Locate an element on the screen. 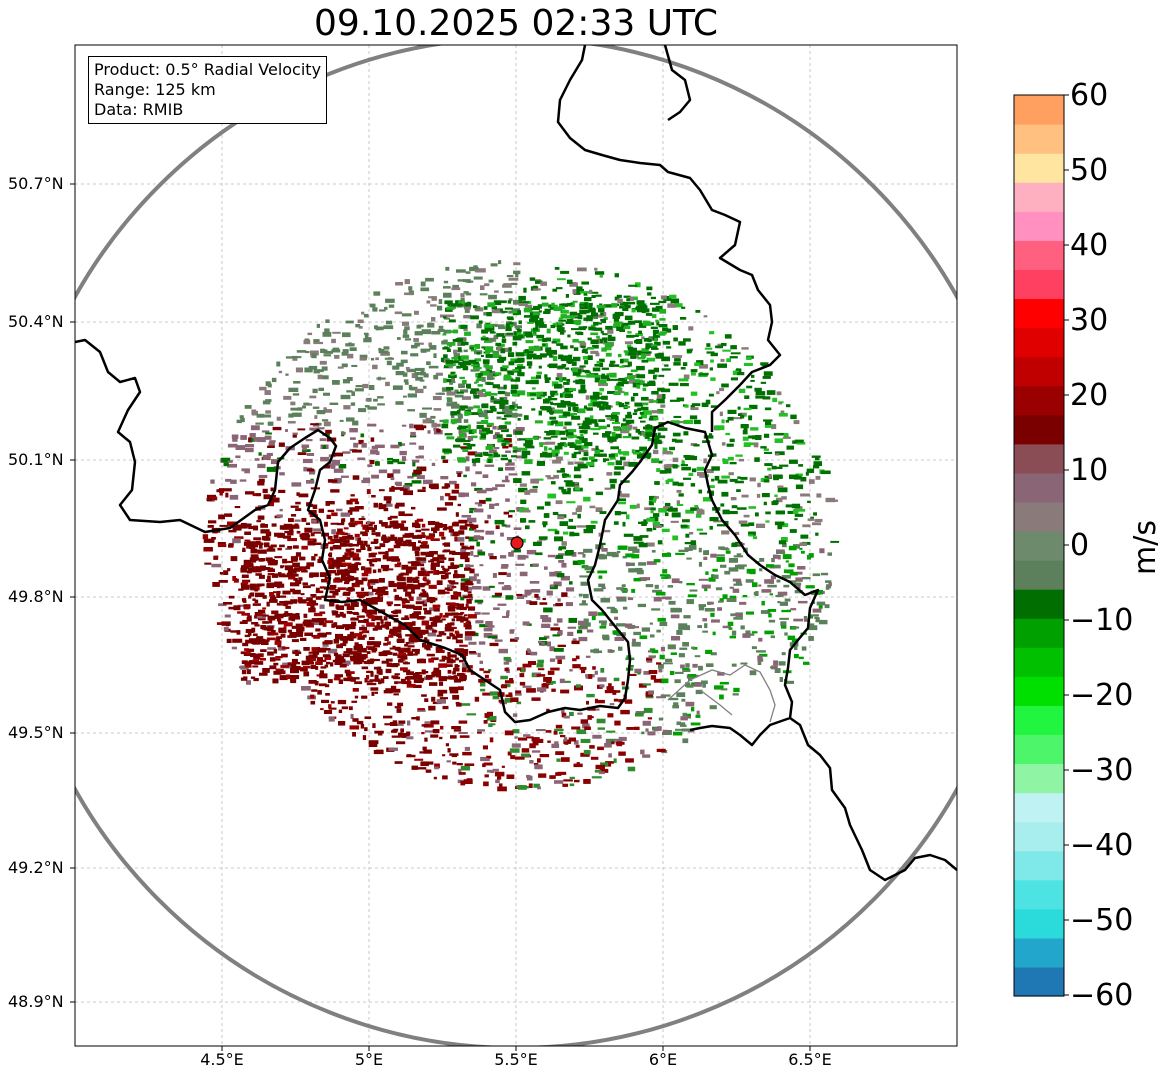  lat-tick: 50.1°N is located at coordinates (36, 459).